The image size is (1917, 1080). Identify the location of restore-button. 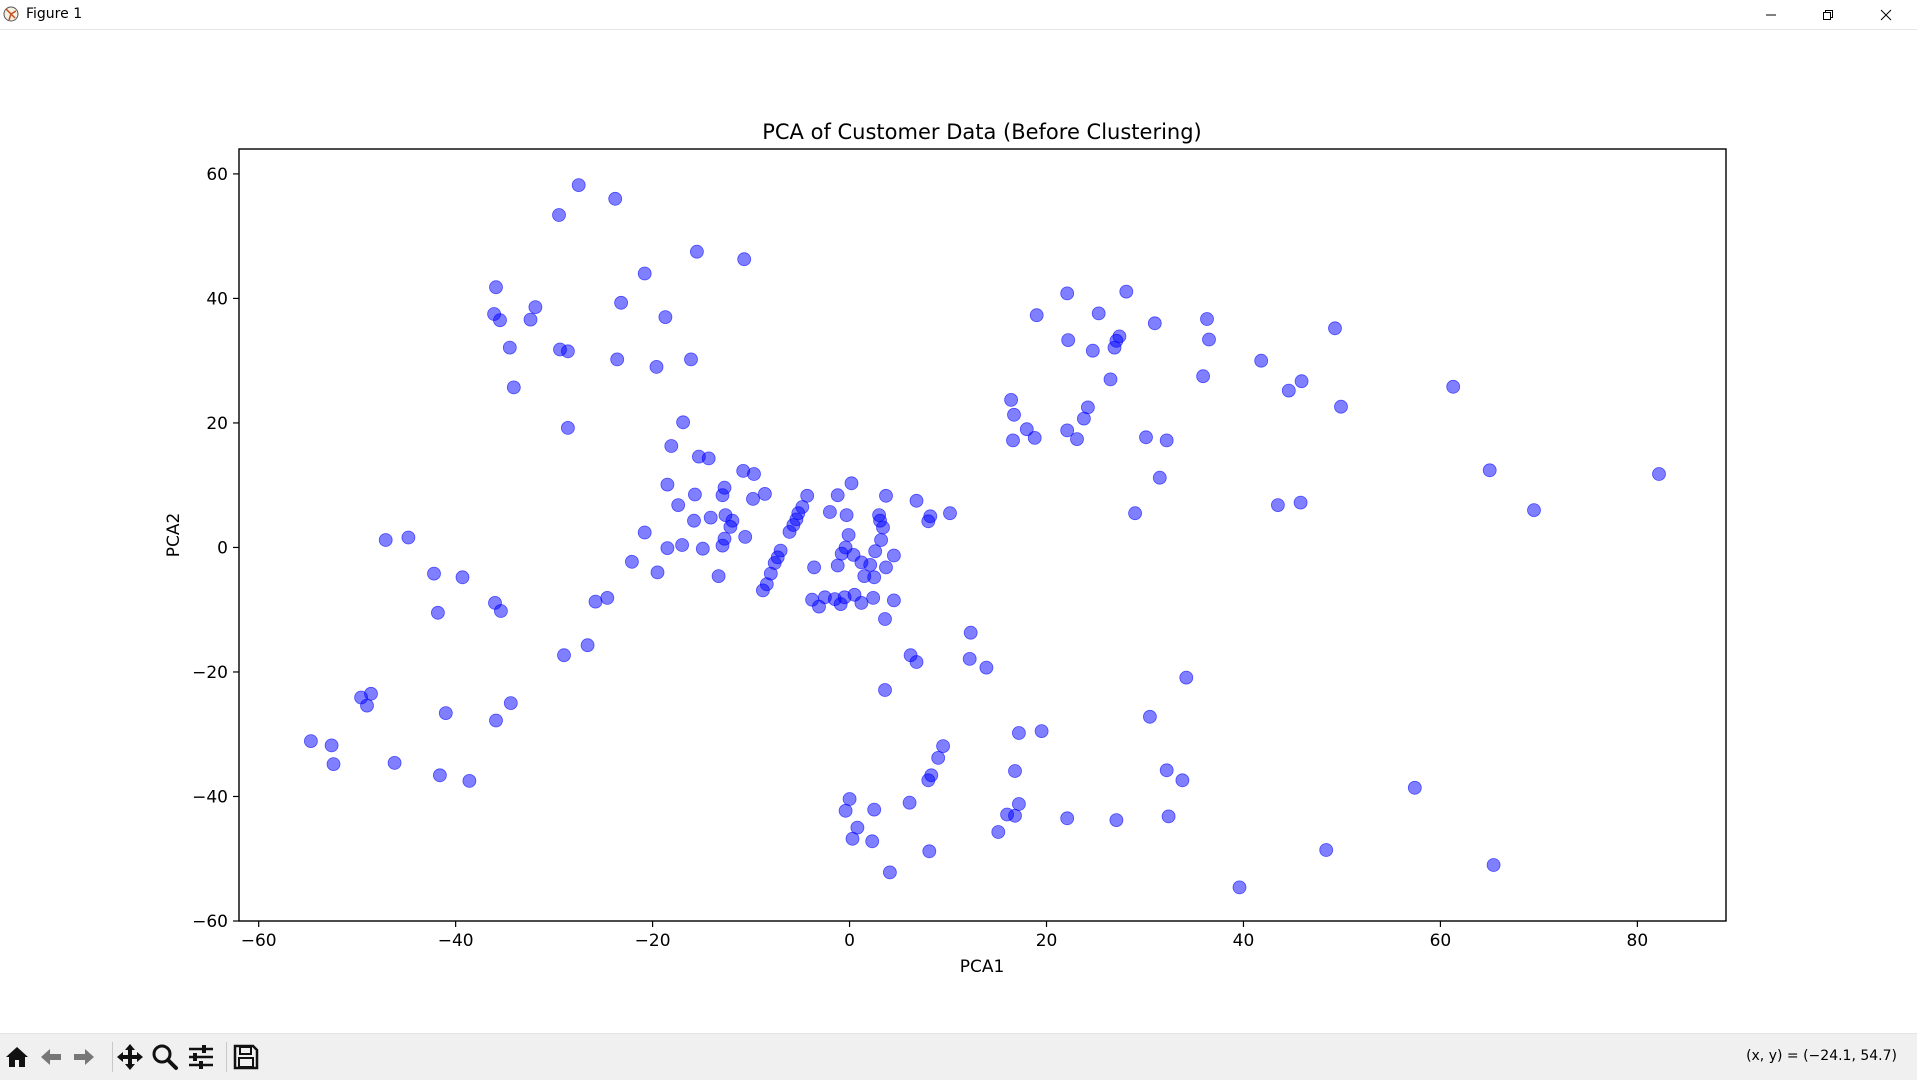
(1828, 14).